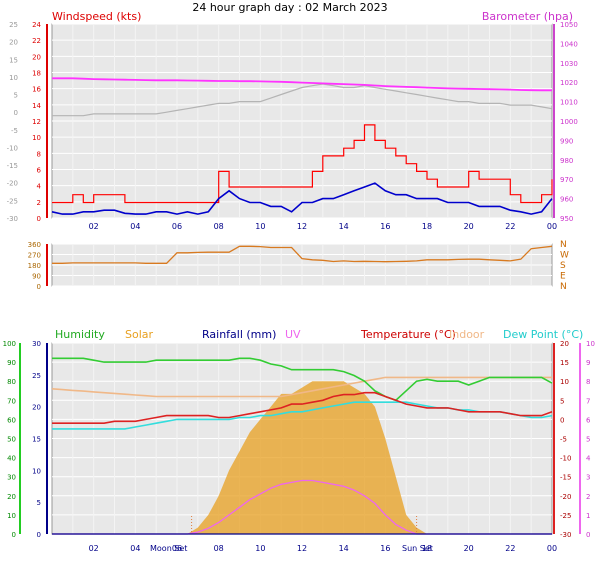  What do you see at coordinates (565, 535) in the screenshot?
I see `temperature-tick-label: -30` at bounding box center [565, 535].